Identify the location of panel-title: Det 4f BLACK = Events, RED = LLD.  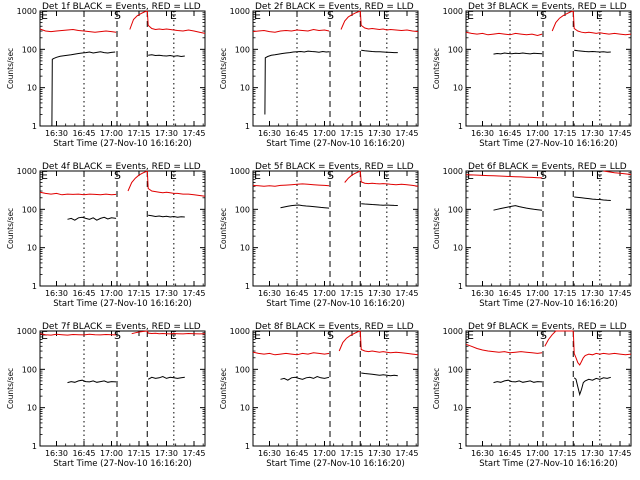
(121, 167).